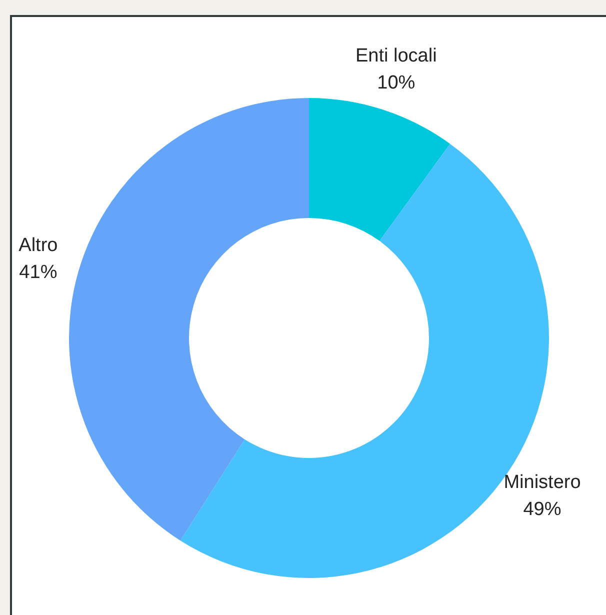 The width and height of the screenshot is (606, 615). Describe the element at coordinates (396, 83) in the screenshot. I see `data-label: 10%` at that location.